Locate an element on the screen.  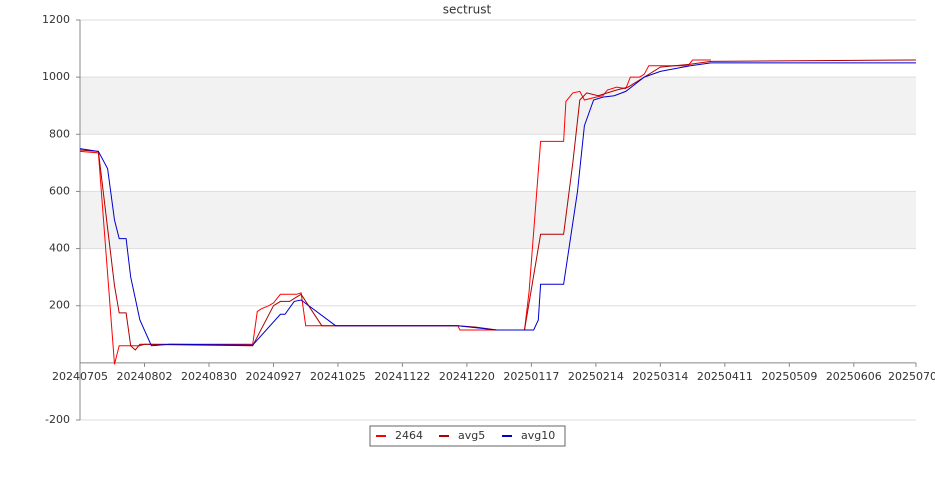
y-tick-label: 200 is located at coordinates (59, 305).